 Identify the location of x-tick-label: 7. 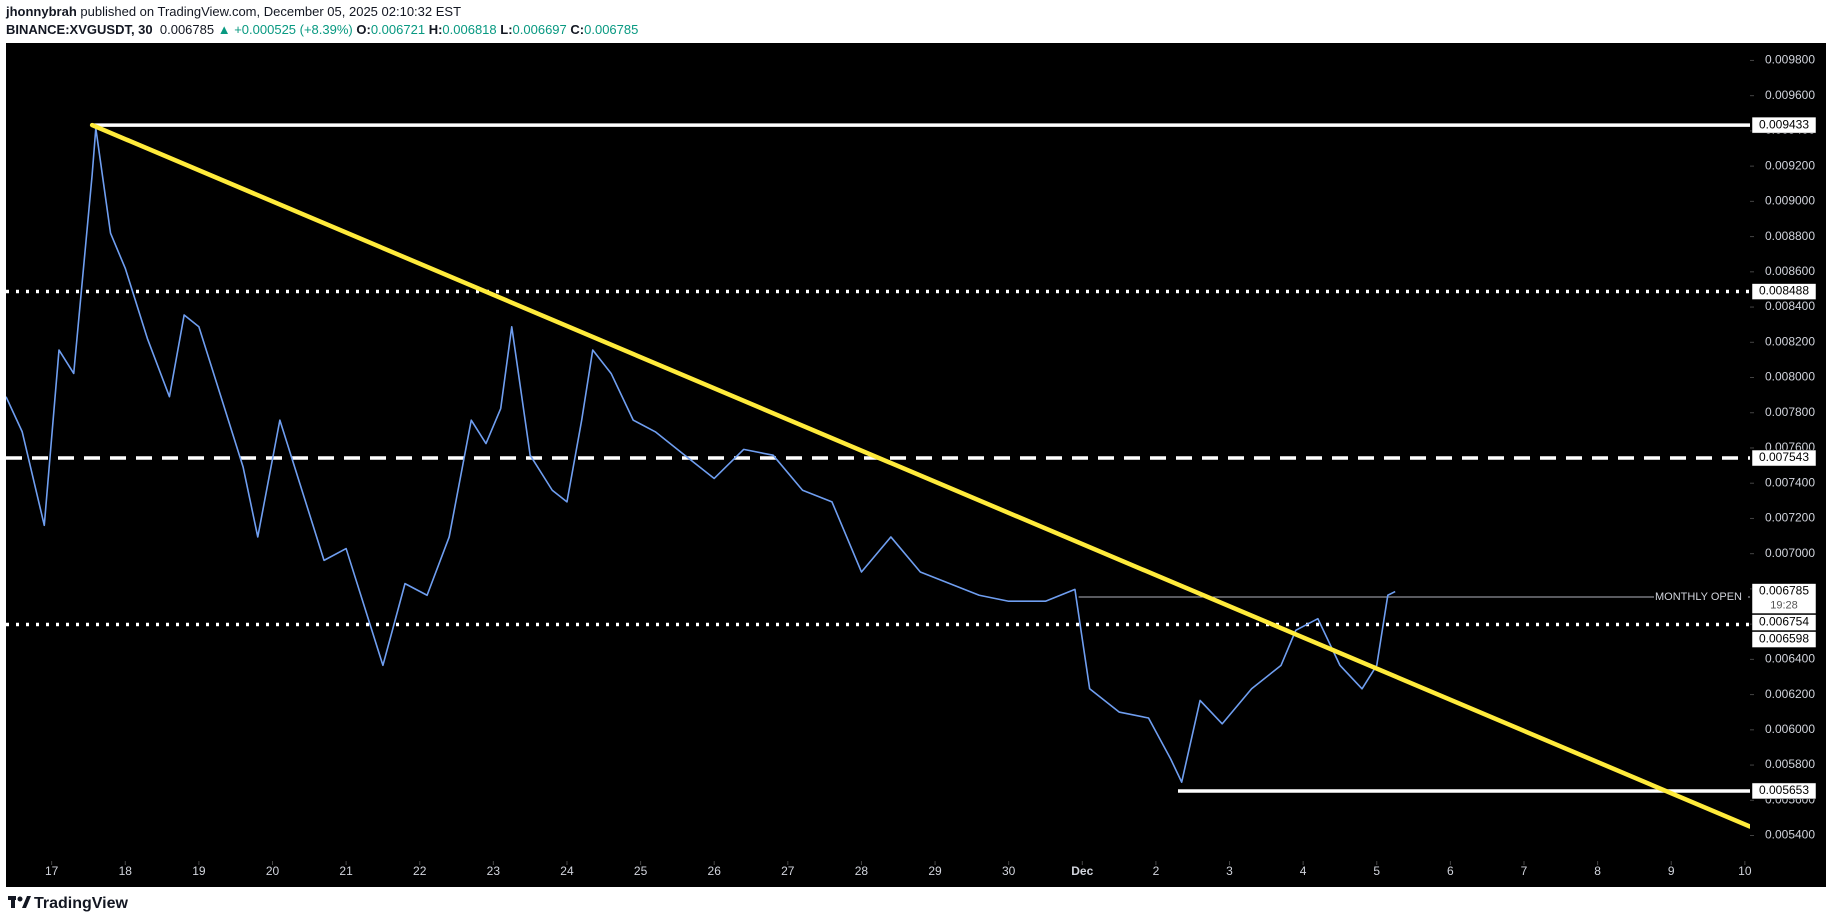
(1524, 871).